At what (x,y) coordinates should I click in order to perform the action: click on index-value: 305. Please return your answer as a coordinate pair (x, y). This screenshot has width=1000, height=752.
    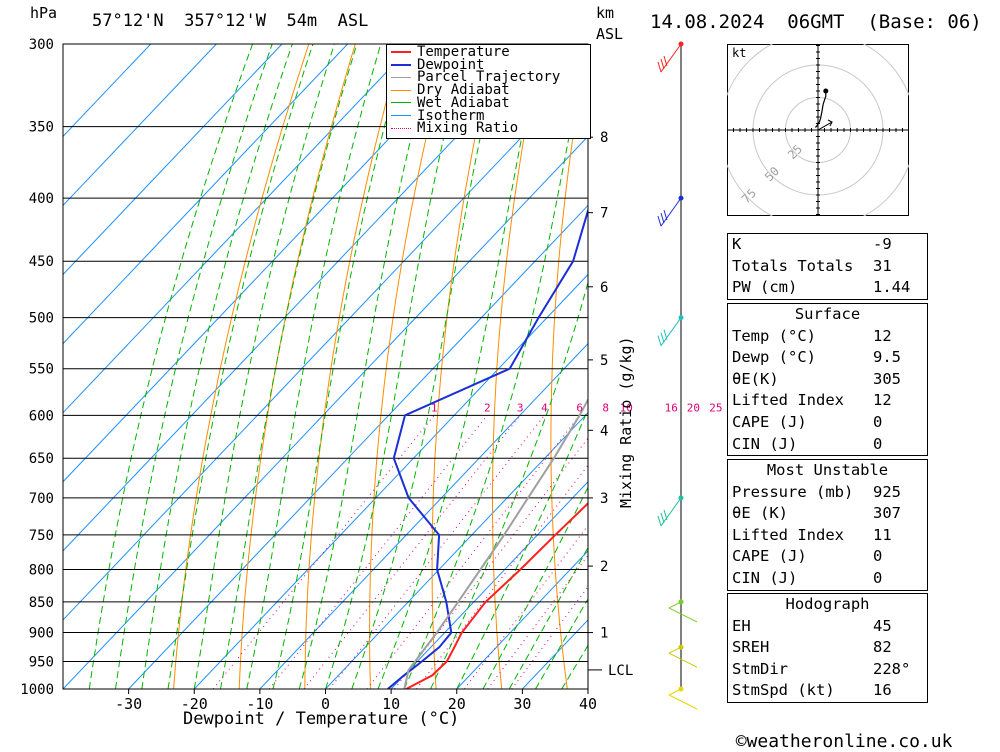
    Looking at the image, I should click on (887, 378).